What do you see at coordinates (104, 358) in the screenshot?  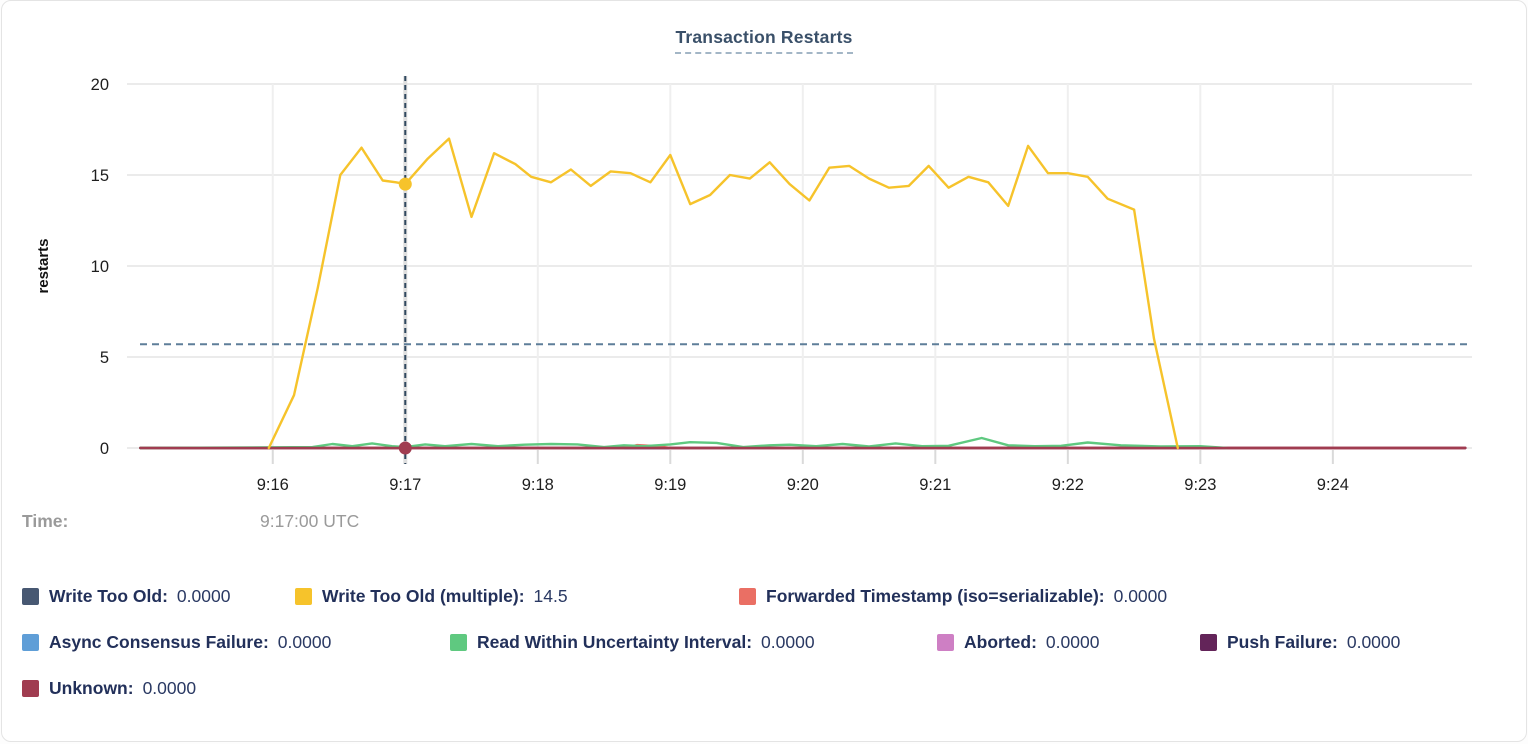 I see `y-tick-label: 5` at bounding box center [104, 358].